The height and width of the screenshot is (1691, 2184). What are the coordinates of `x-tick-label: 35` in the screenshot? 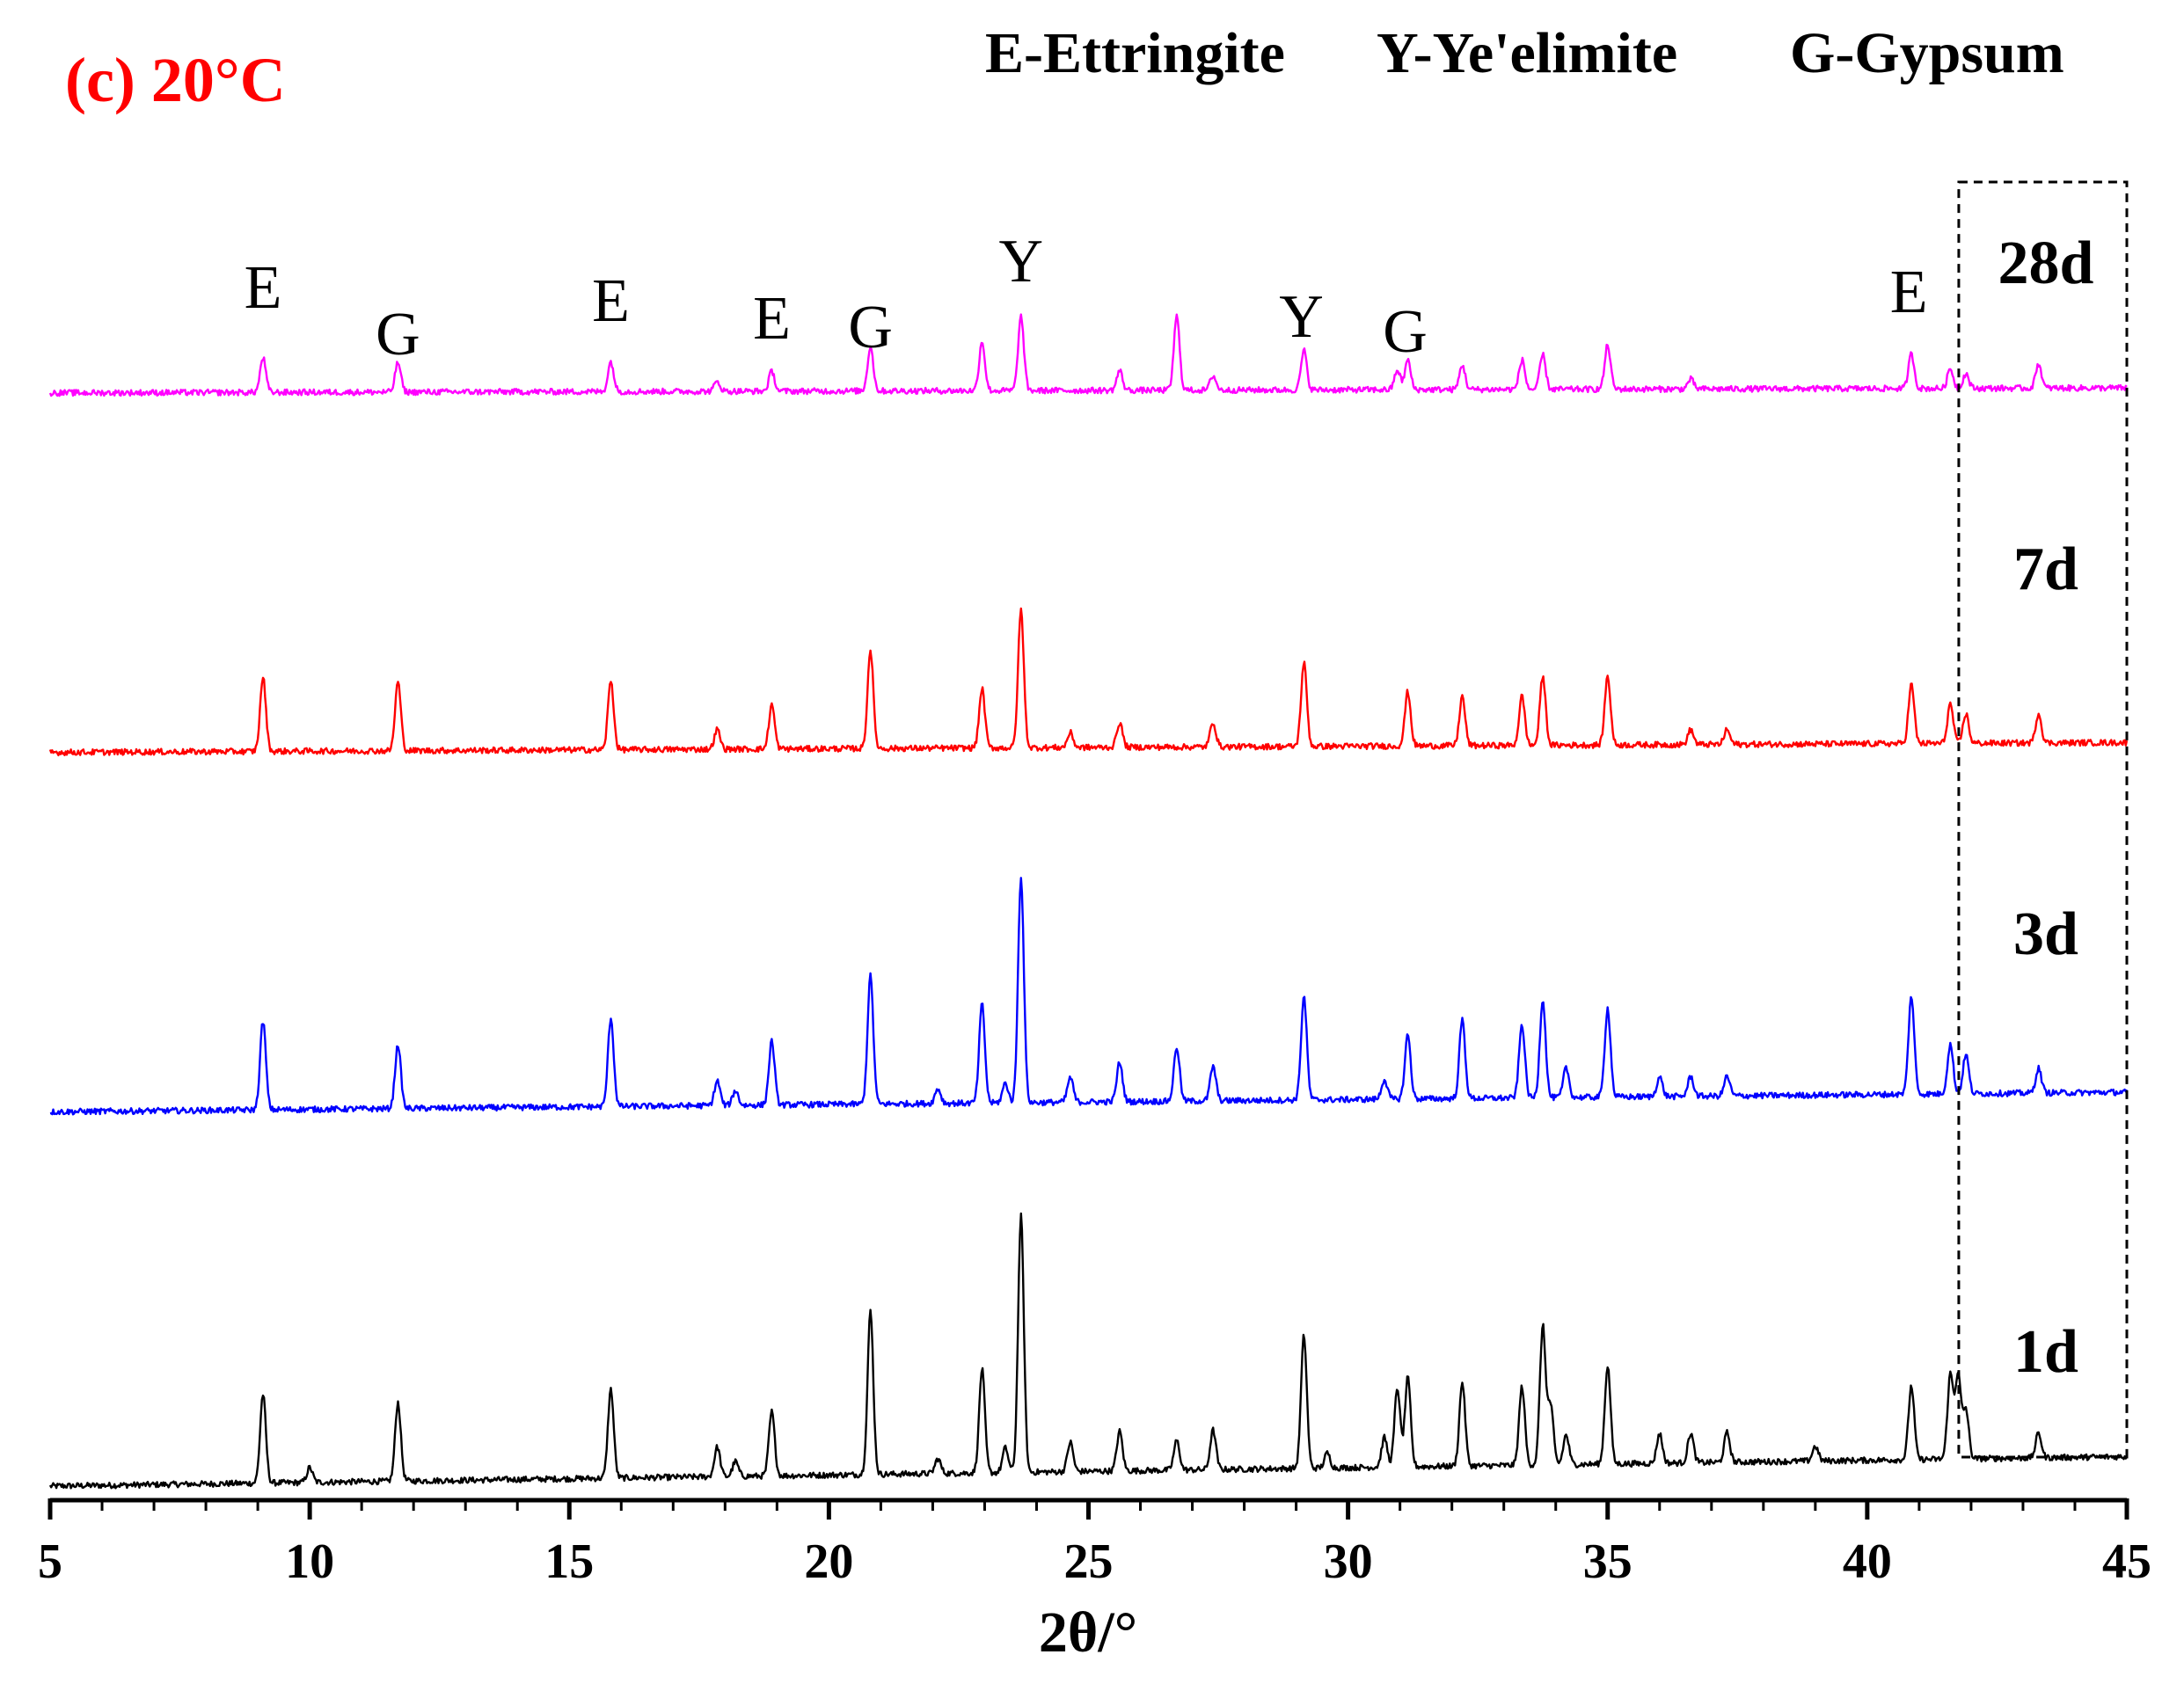 It's located at (1608, 1562).